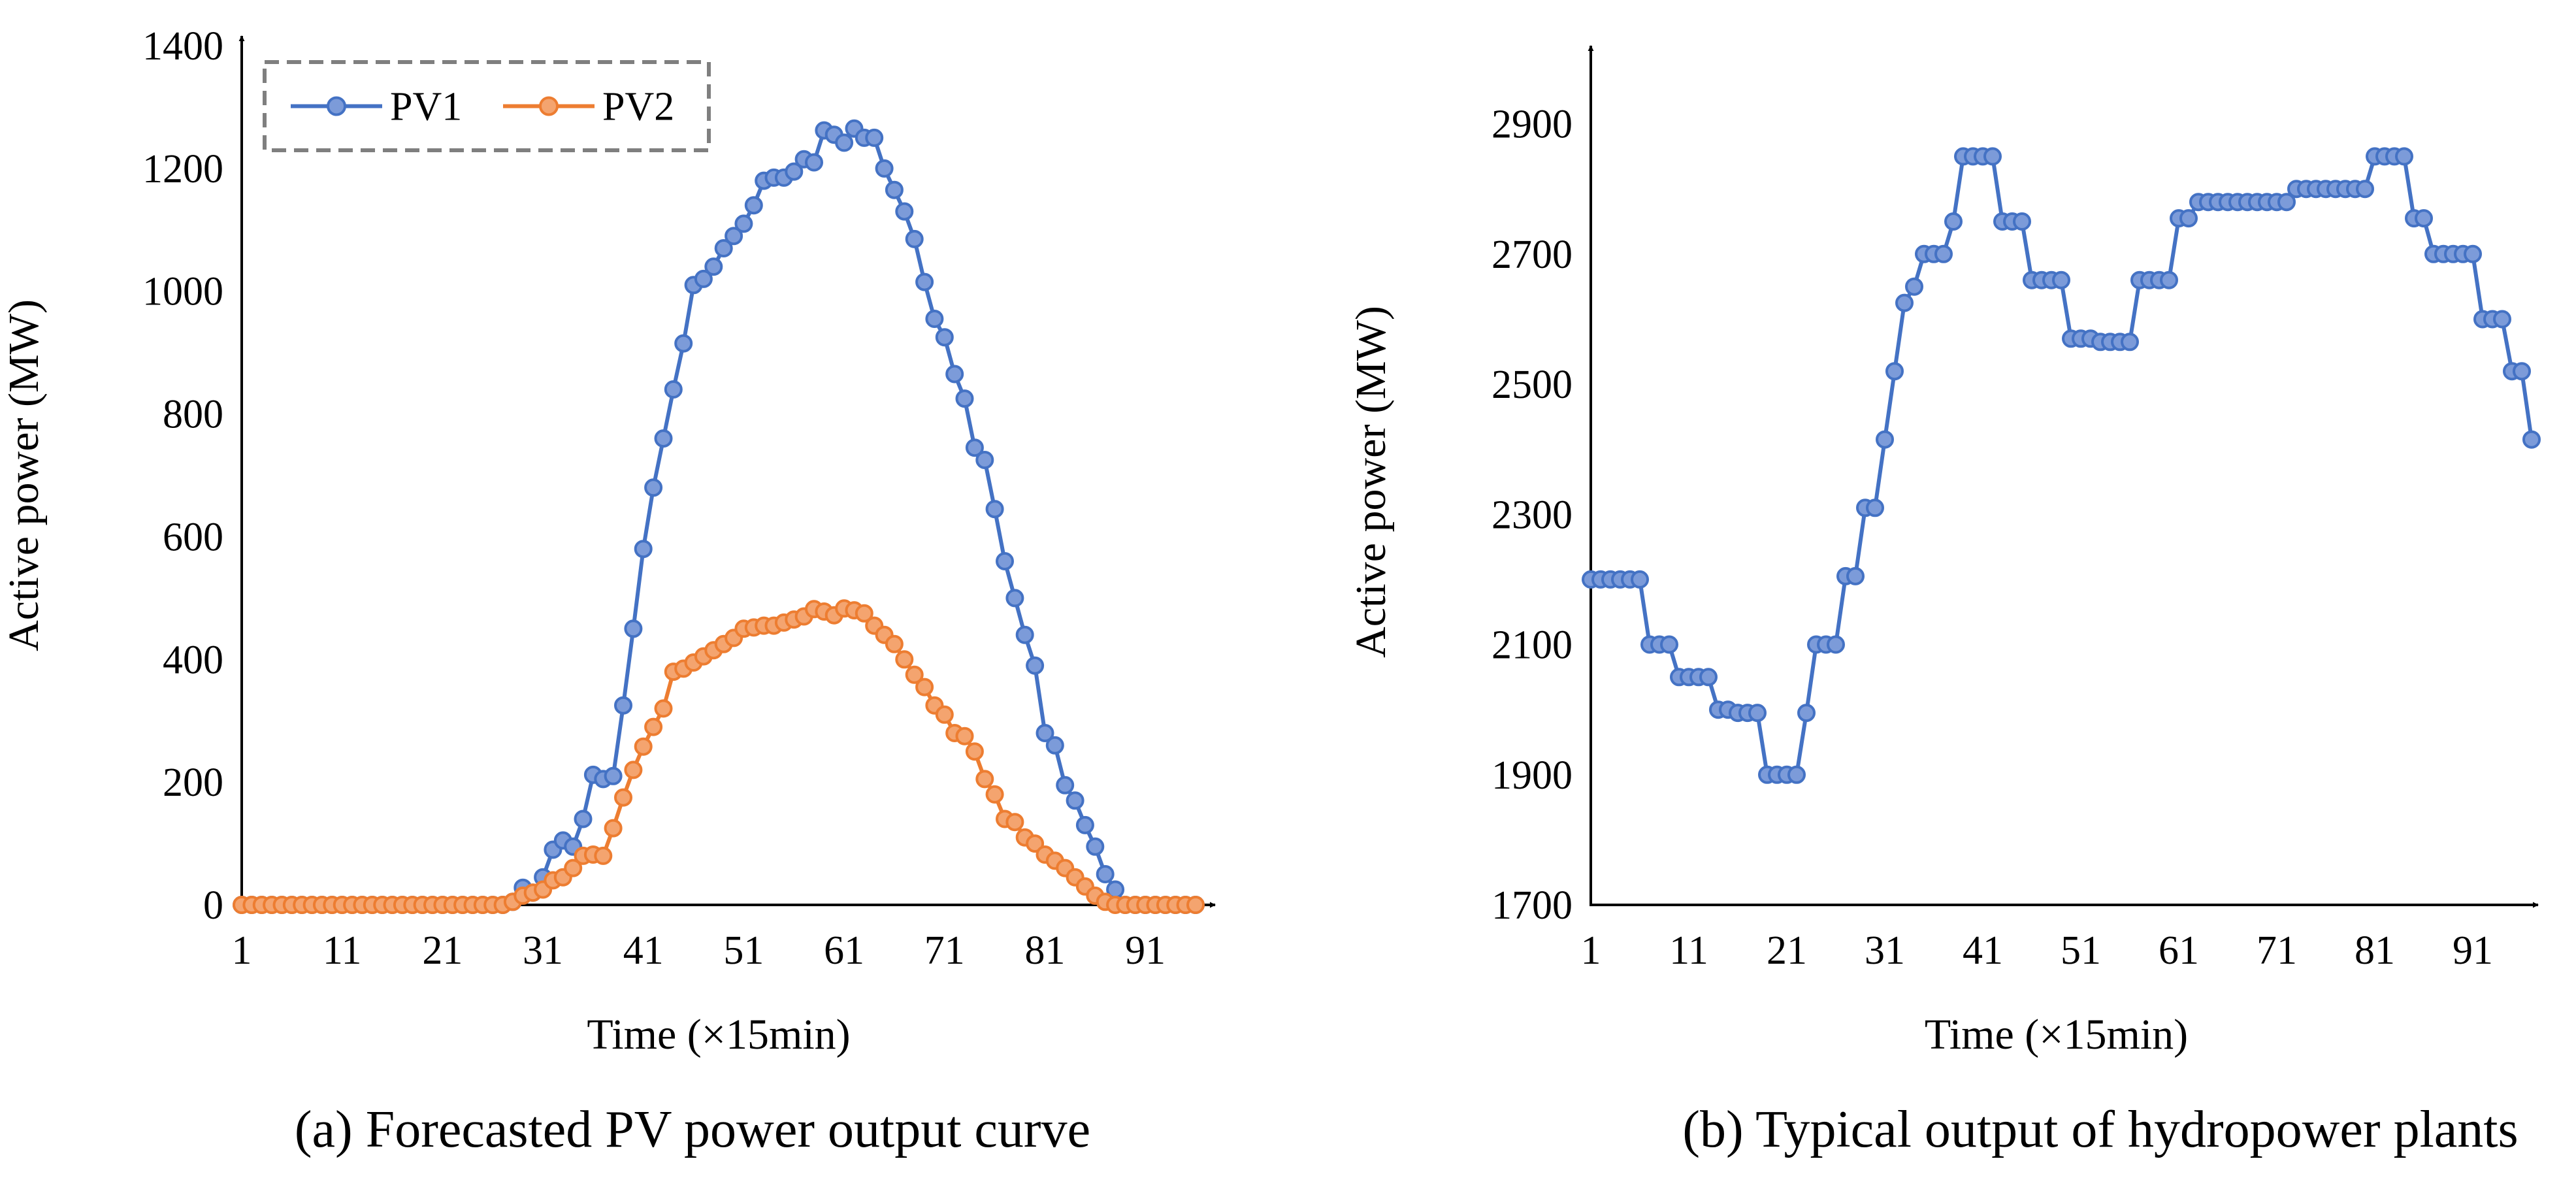 The width and height of the screenshot is (2576, 1178). Describe the element at coordinates (213, 905) in the screenshot. I see `y-tick-label: 0` at that location.